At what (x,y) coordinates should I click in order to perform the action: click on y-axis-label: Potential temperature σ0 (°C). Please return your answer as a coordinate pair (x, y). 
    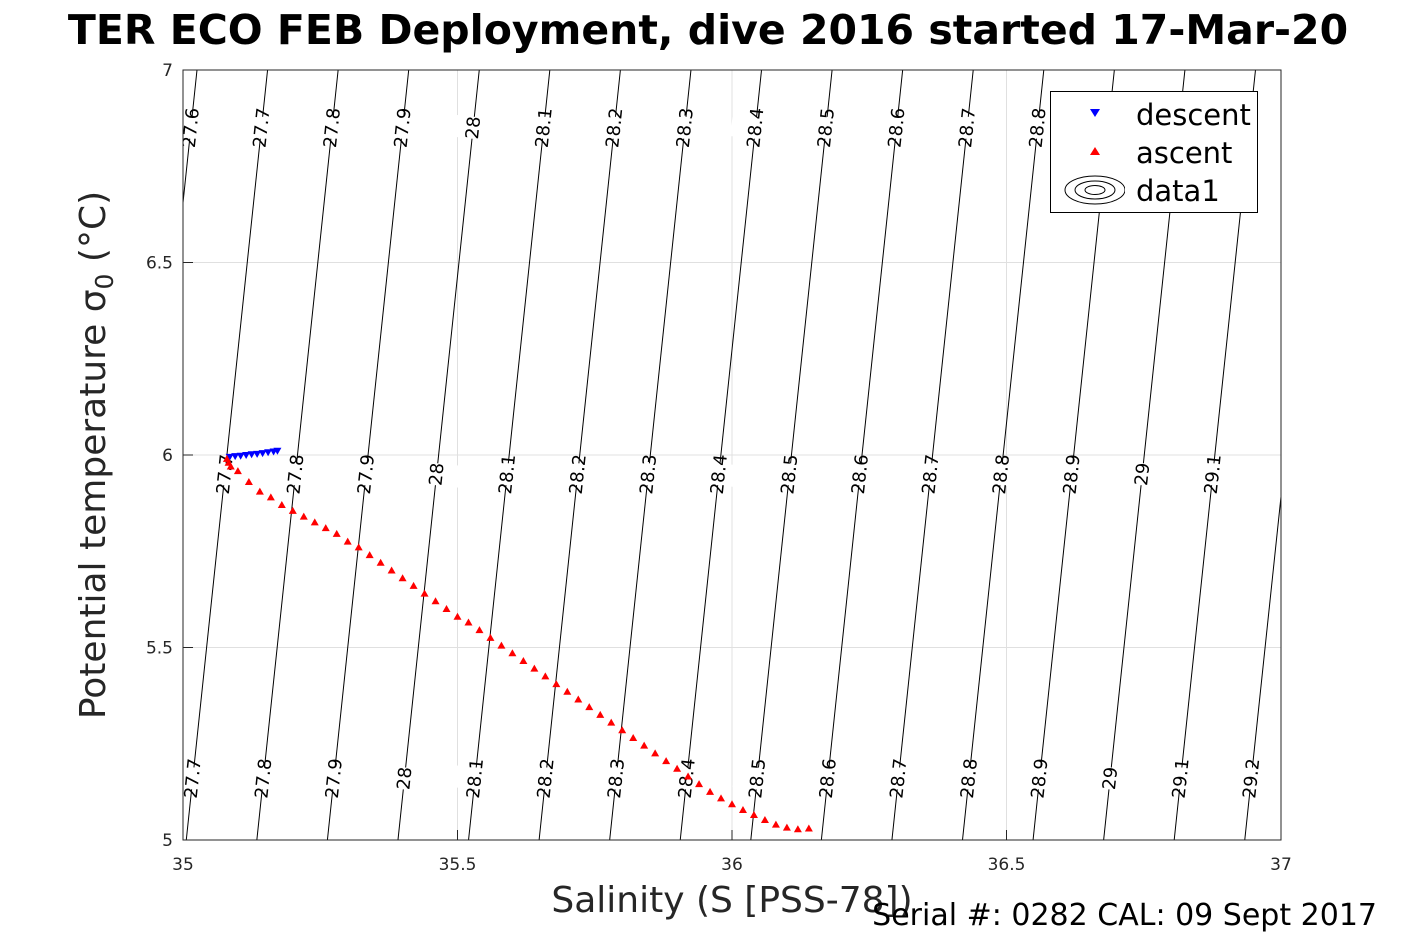
    Looking at the image, I should click on (96, 455).